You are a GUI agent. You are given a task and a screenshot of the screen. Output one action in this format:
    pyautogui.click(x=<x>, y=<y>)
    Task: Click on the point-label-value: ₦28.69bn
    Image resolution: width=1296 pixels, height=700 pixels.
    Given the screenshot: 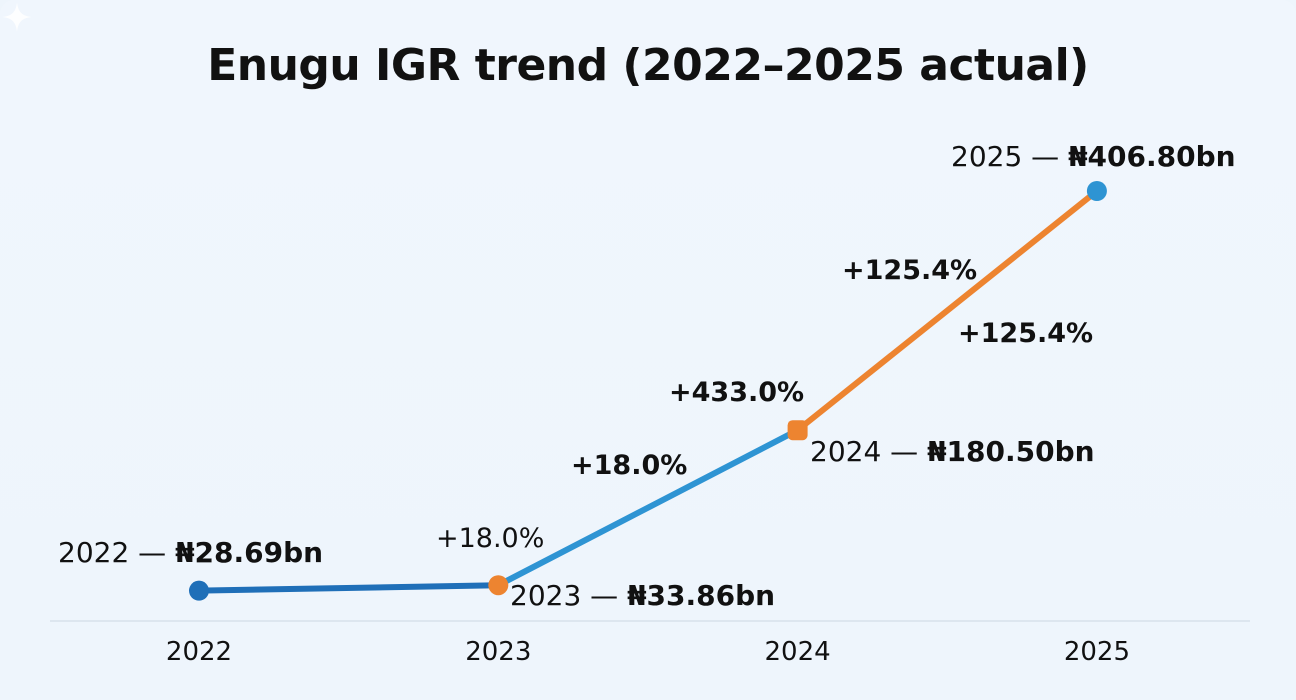 What is the action you would take?
    pyautogui.click(x=249, y=552)
    